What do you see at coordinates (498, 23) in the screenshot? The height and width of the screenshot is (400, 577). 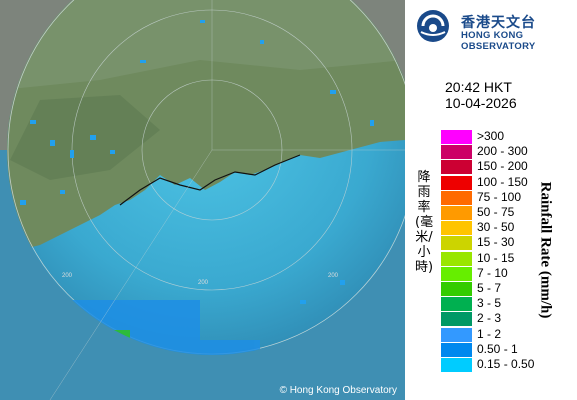 I see `org-name-zh: 香港天文台` at bounding box center [498, 23].